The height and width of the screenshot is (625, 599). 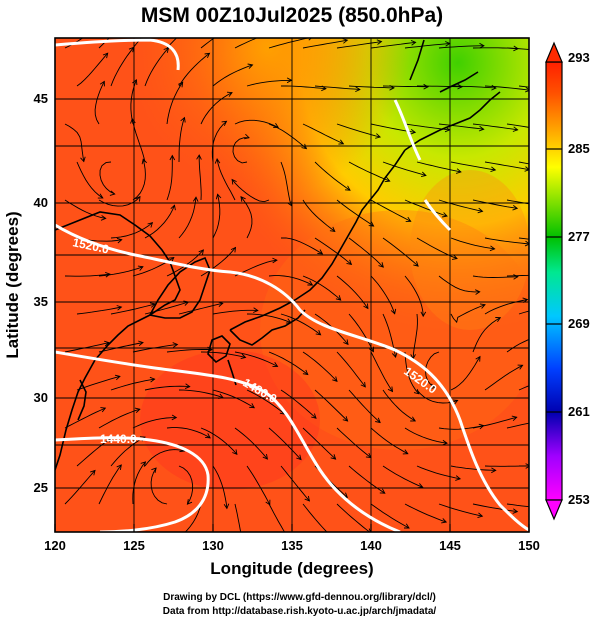 What do you see at coordinates (554, 510) in the screenshot?
I see `colorbar-min-arrow` at bounding box center [554, 510].